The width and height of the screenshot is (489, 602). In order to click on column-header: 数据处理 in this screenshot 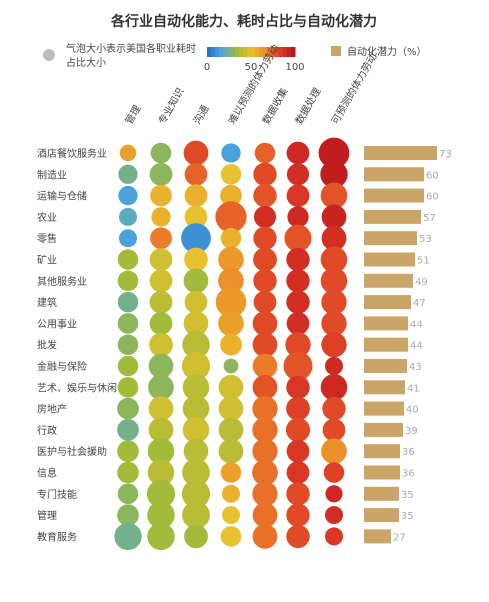, I will do `click(307, 105)`.